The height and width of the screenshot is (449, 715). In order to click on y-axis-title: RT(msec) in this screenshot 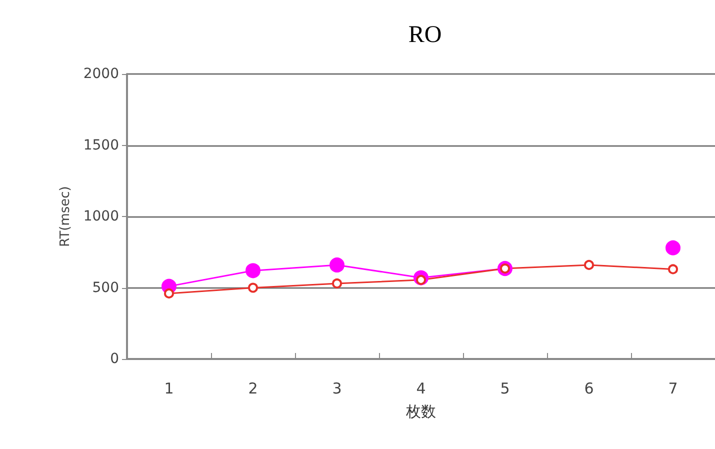, I will do `click(65, 216)`.